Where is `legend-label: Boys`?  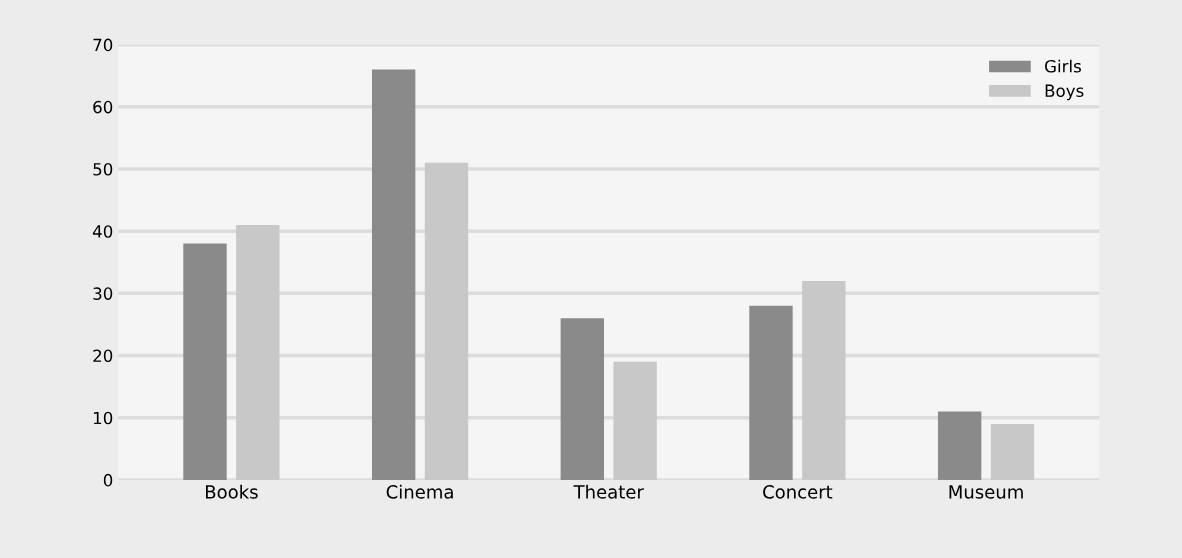
legend-label: Boys is located at coordinates (1064, 92).